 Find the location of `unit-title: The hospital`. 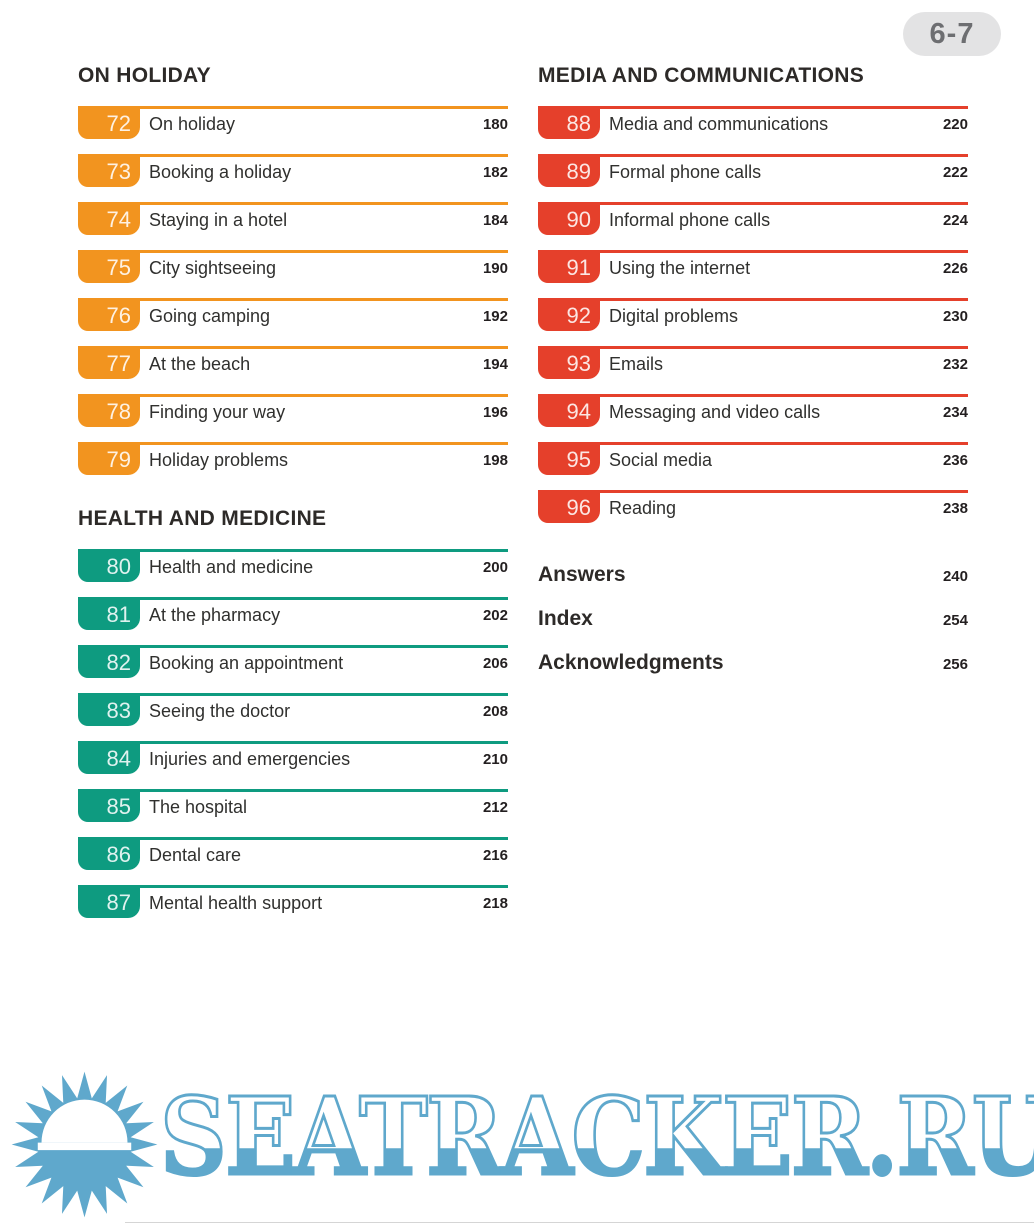

unit-title: The hospital is located at coordinates (198, 806).